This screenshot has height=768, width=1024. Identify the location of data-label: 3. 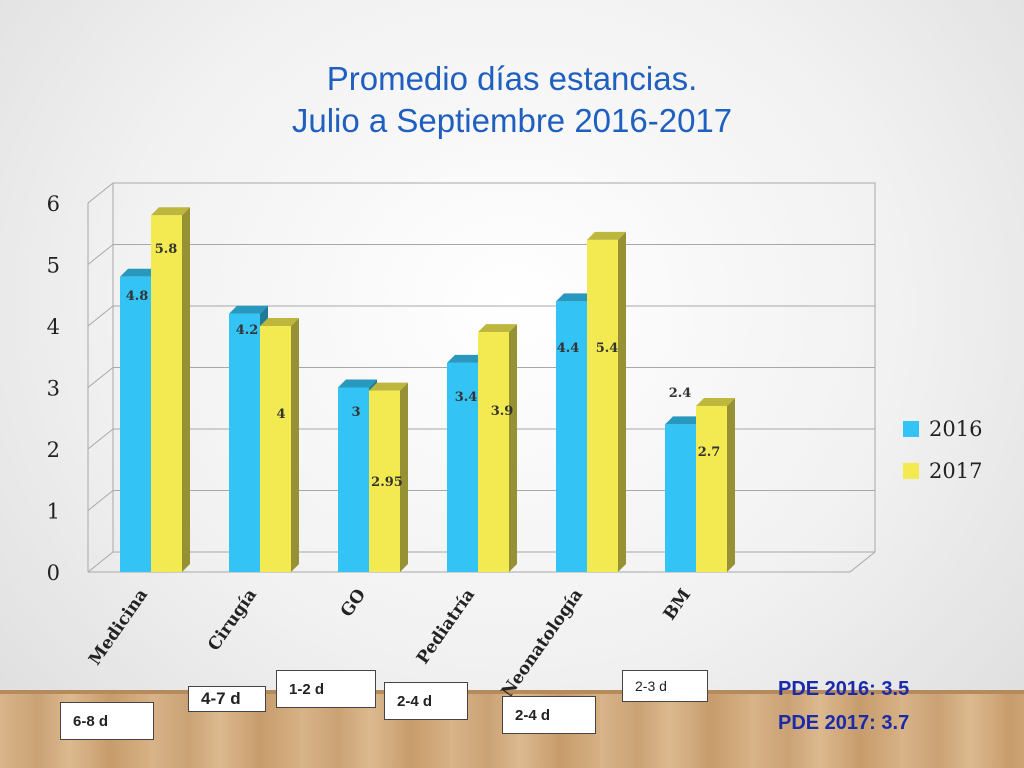
(355, 412).